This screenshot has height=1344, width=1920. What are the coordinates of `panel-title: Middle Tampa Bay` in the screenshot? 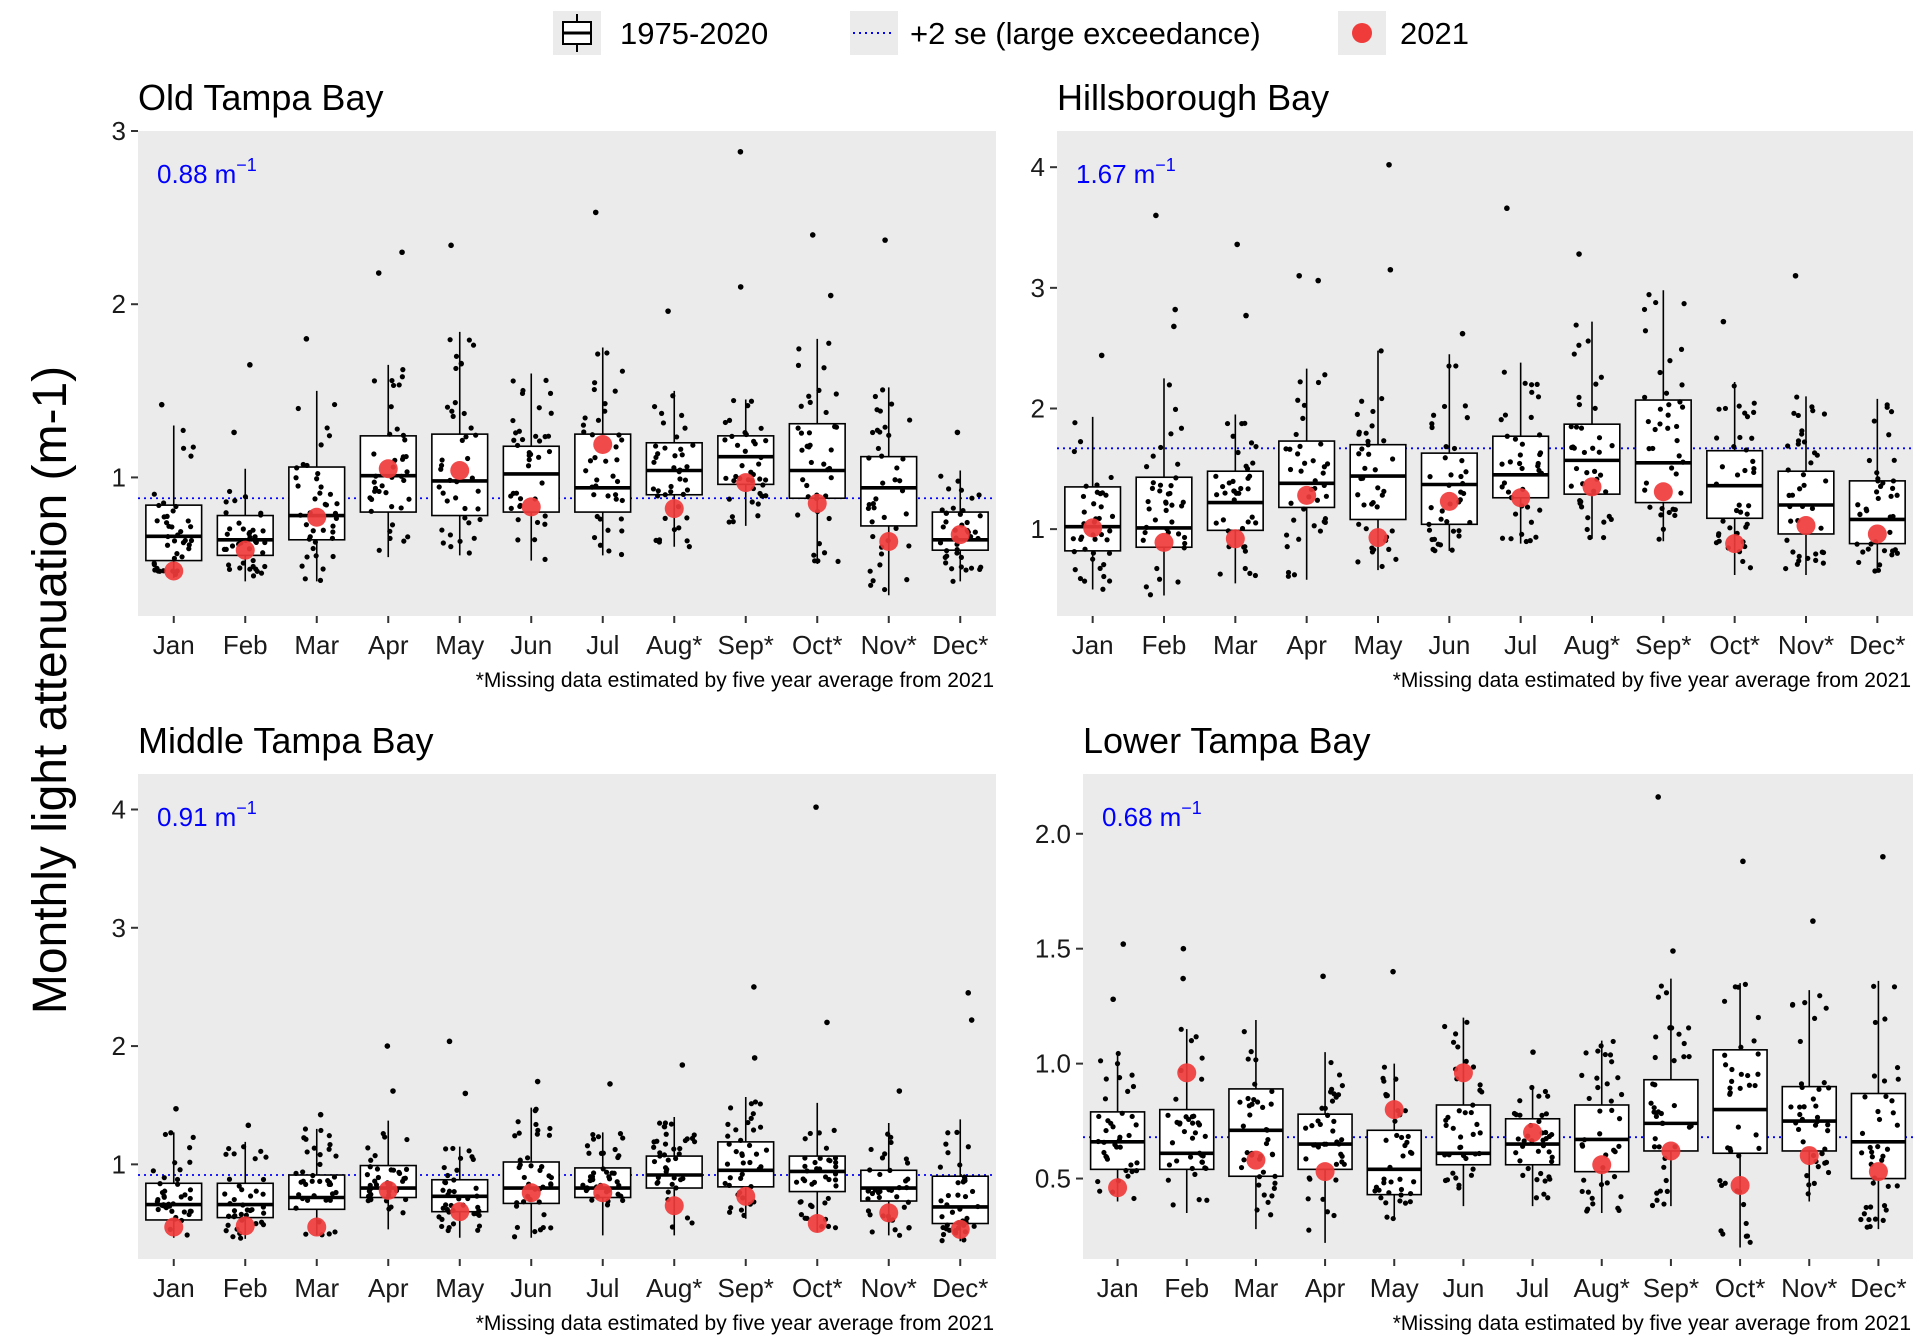 It's located at (286, 740).